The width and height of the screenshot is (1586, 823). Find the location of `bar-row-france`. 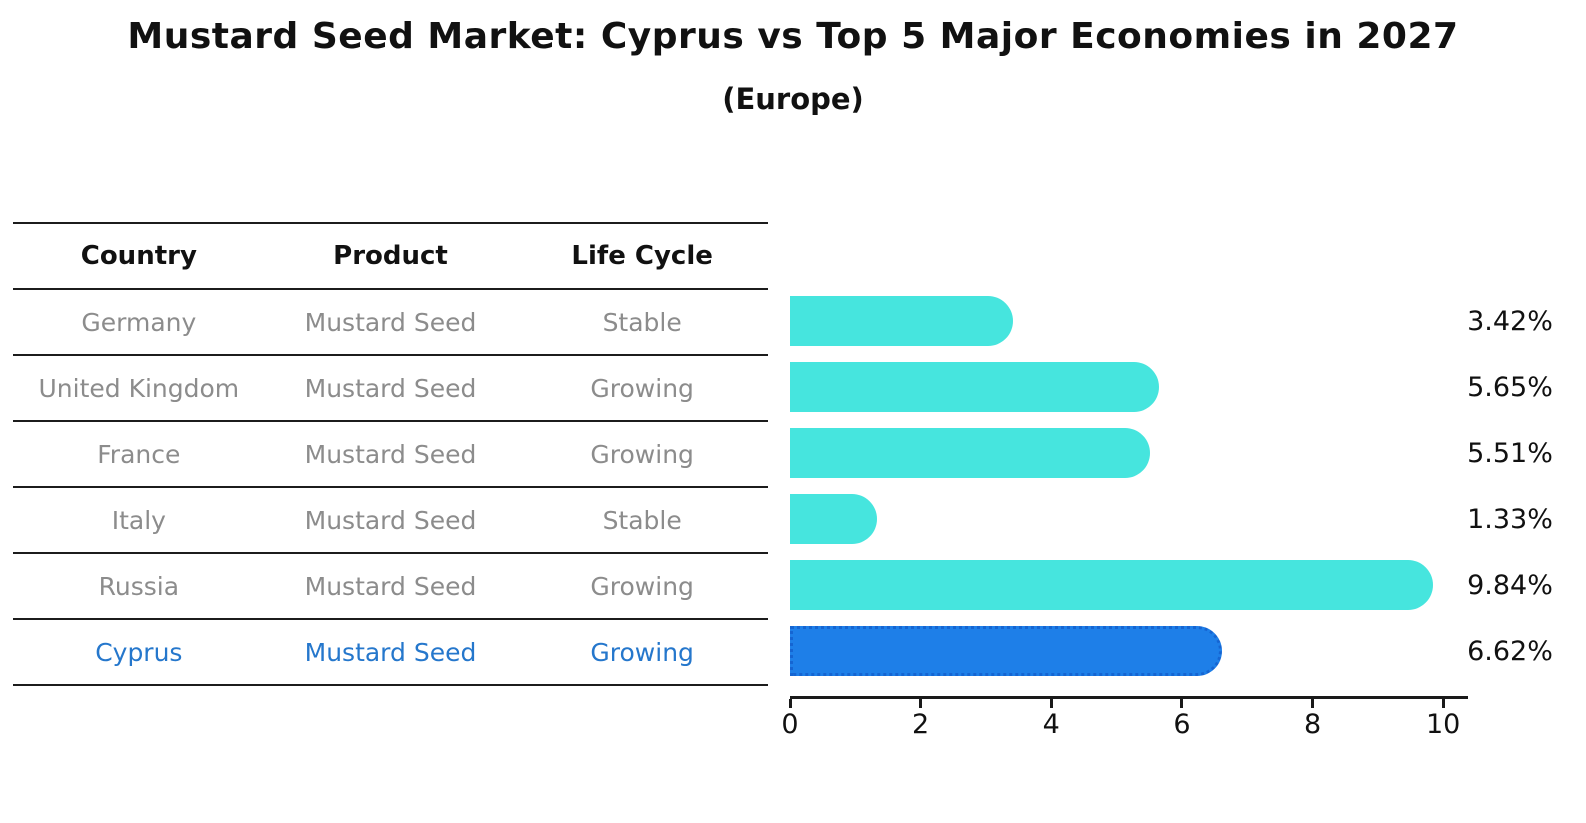

bar-row-france is located at coordinates (1129, 453).